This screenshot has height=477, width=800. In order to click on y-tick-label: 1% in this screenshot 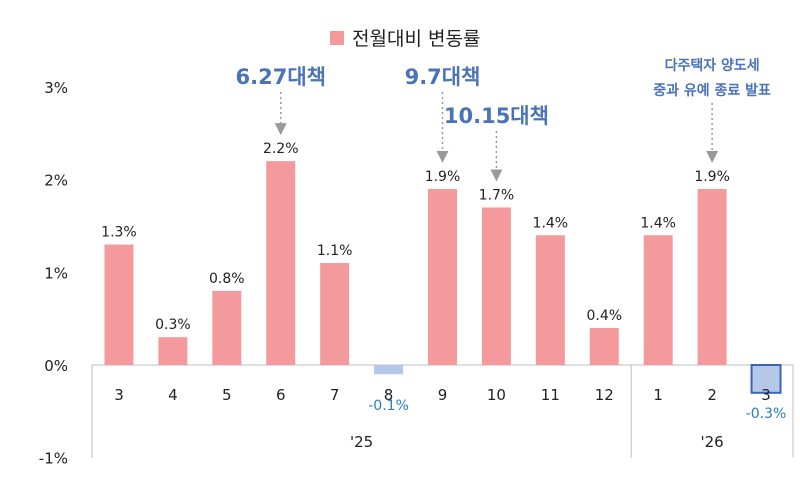, I will do `click(56, 273)`.